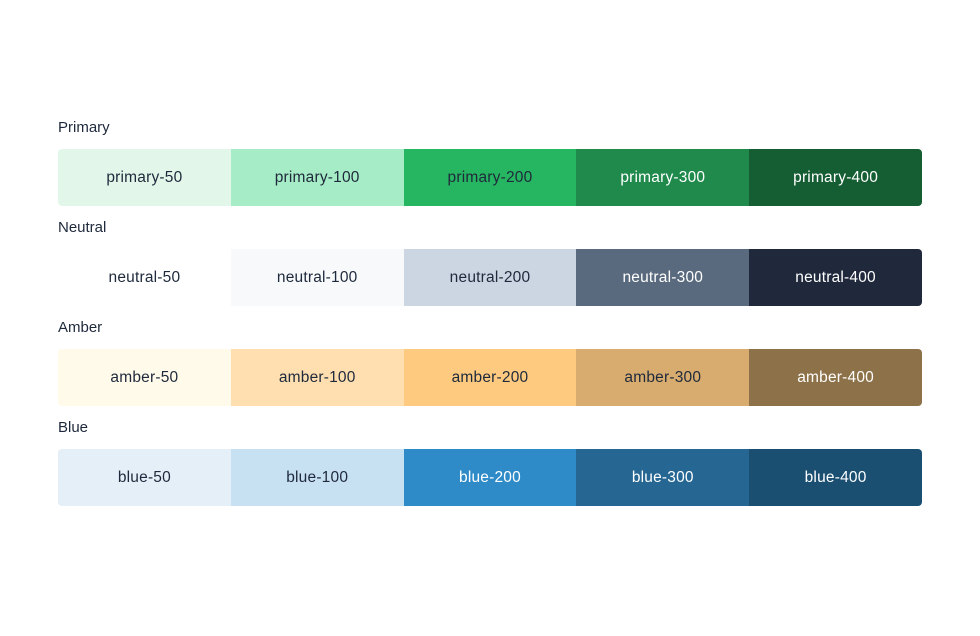  Describe the element at coordinates (663, 477) in the screenshot. I see `color-swatch: blue-300` at that location.